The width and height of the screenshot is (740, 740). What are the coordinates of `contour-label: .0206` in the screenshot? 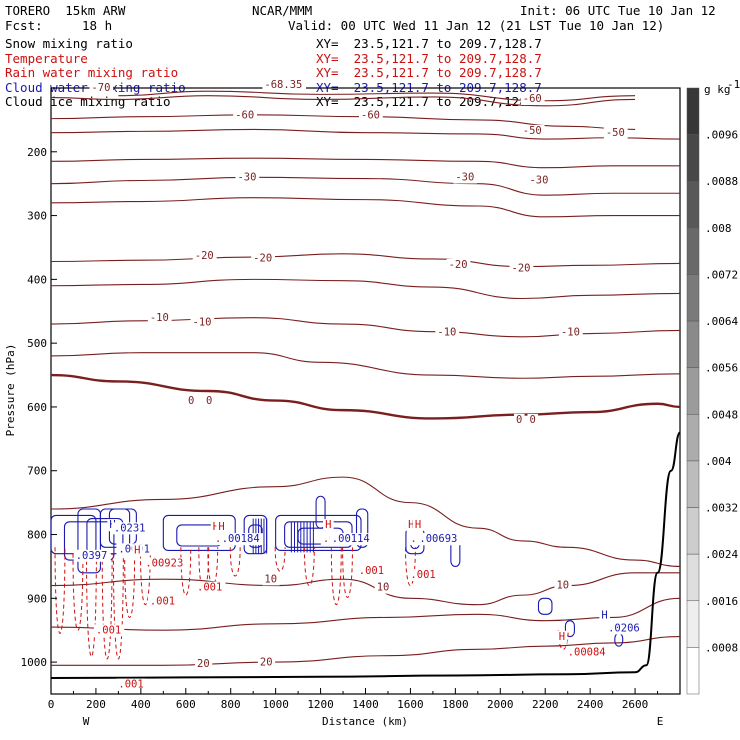 It's located at (624, 628).